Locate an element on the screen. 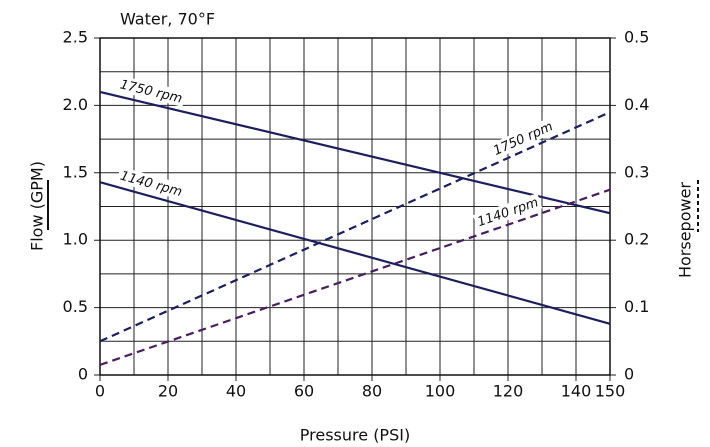 This screenshot has height=447, width=710. chart-title: Water, 70°F is located at coordinates (167, 19).